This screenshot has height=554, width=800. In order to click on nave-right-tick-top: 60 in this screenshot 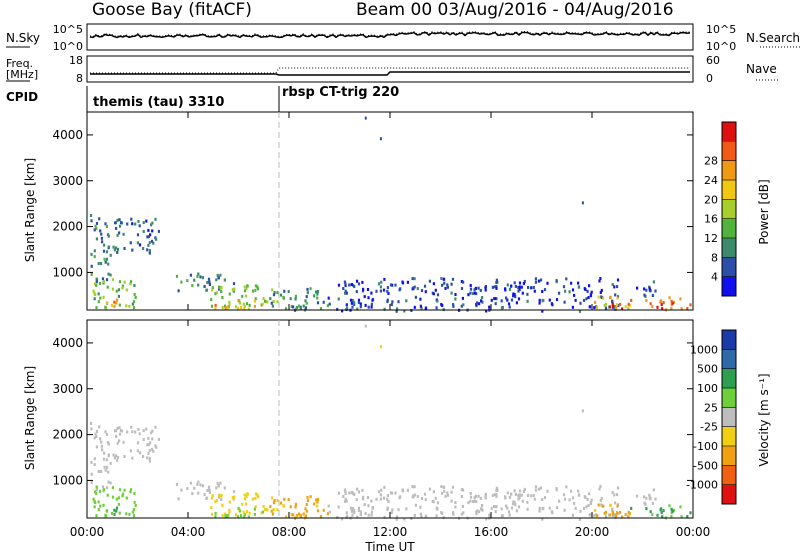, I will do `click(713, 60)`.